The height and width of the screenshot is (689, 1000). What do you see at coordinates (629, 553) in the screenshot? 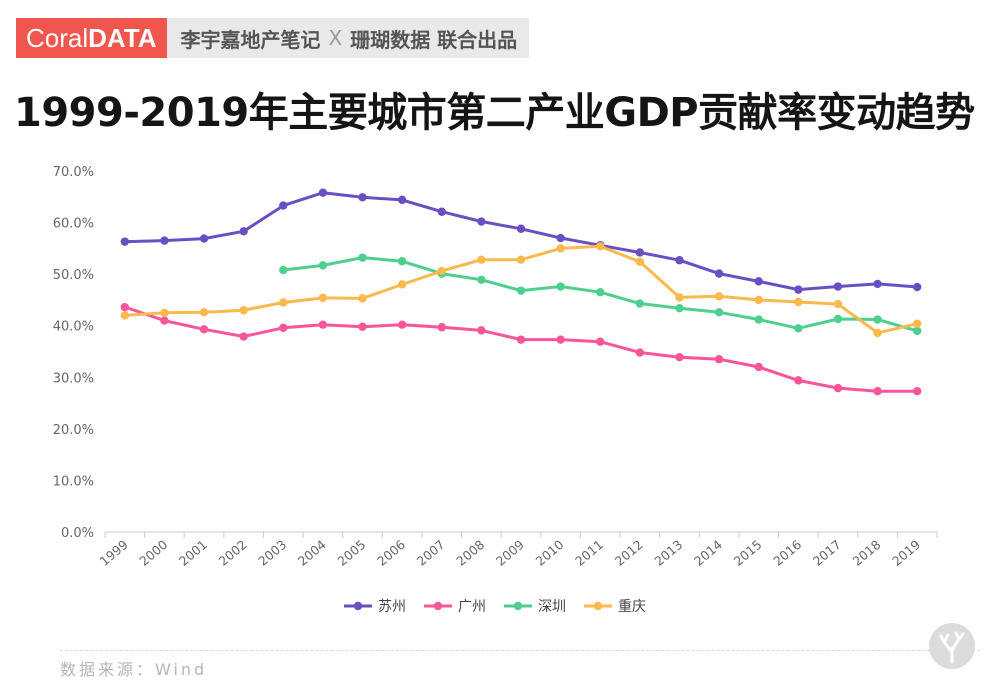
I see `x-tick-label: 2012` at bounding box center [629, 553].